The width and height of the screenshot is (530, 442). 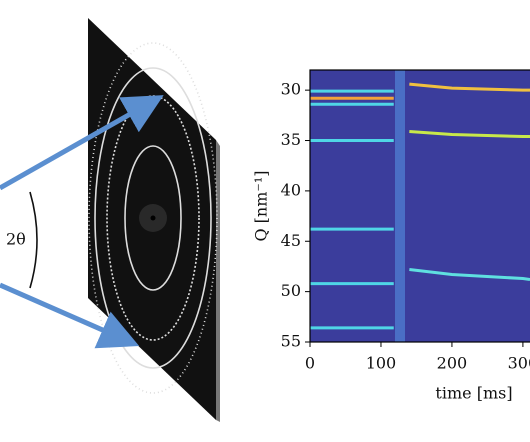 I want to click on x-axis-label: time [ms], so click(x=473, y=393).